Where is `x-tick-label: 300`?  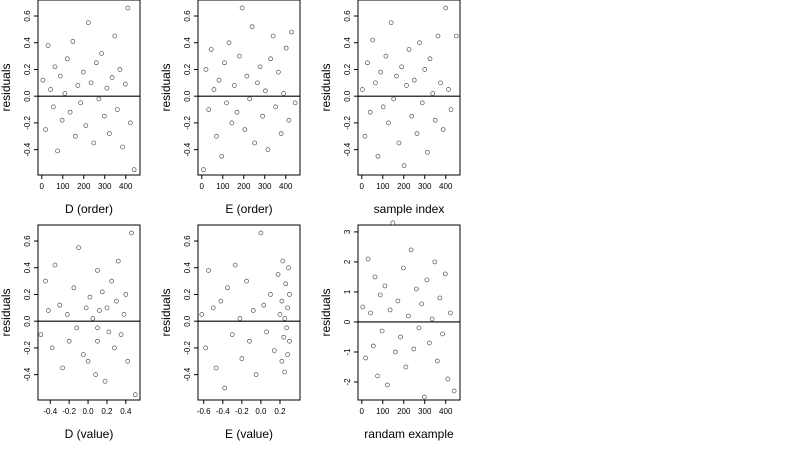 x-tick-label: 300 is located at coordinates (105, 186).